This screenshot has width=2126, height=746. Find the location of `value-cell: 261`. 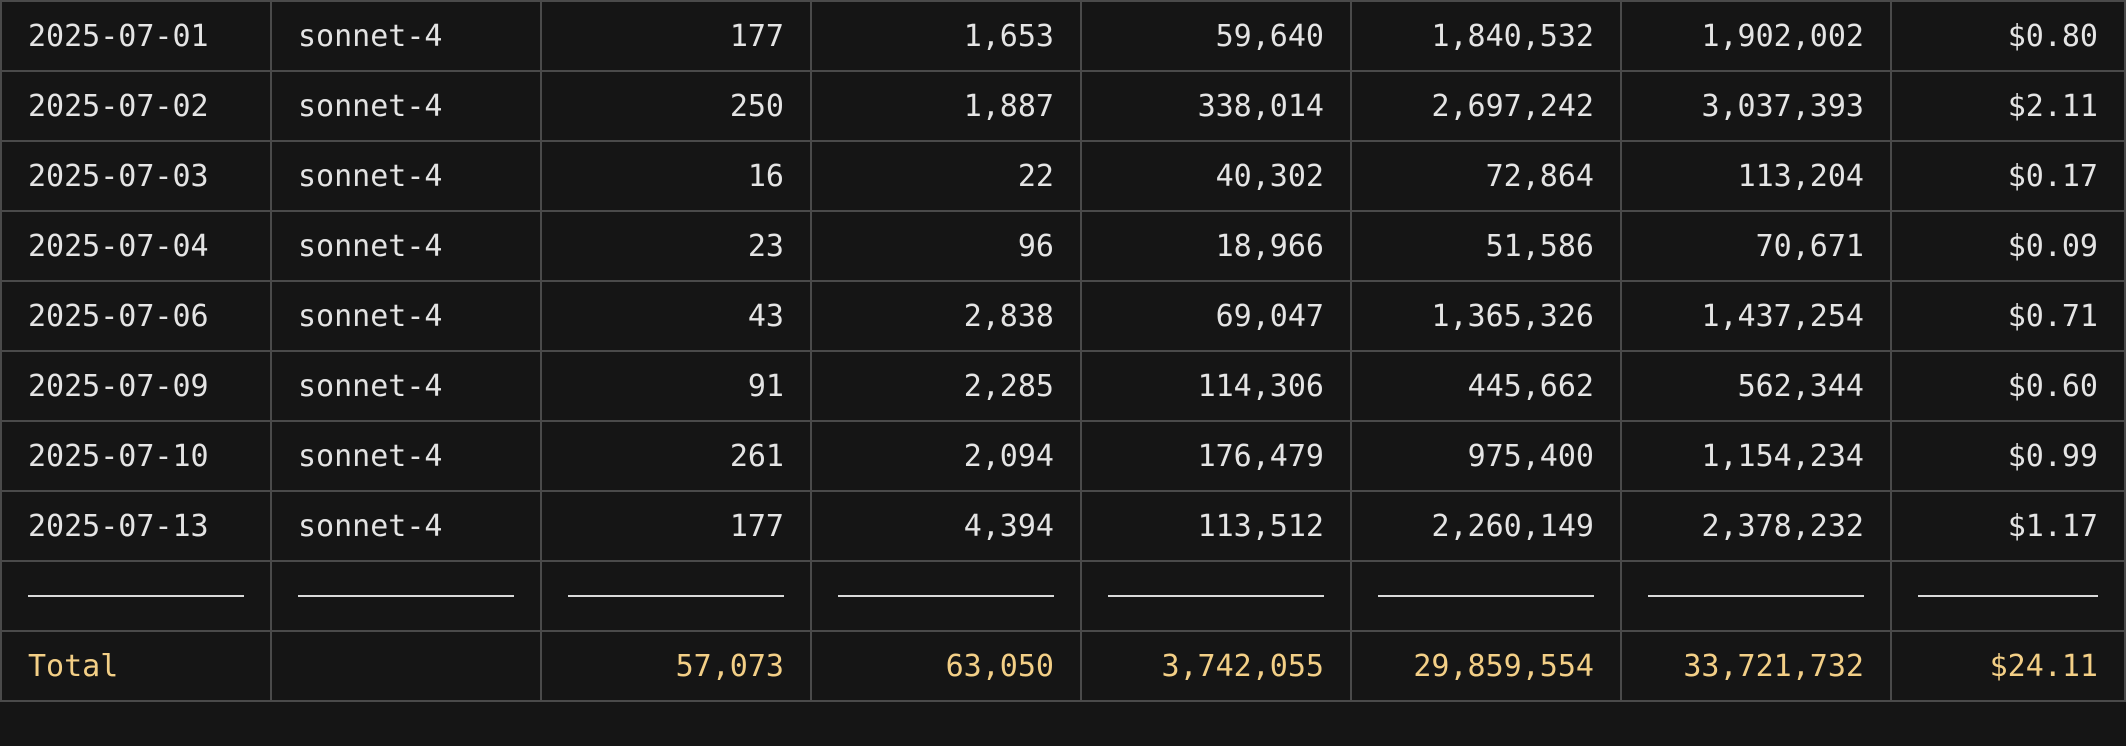

value-cell: 261 is located at coordinates (676, 456).